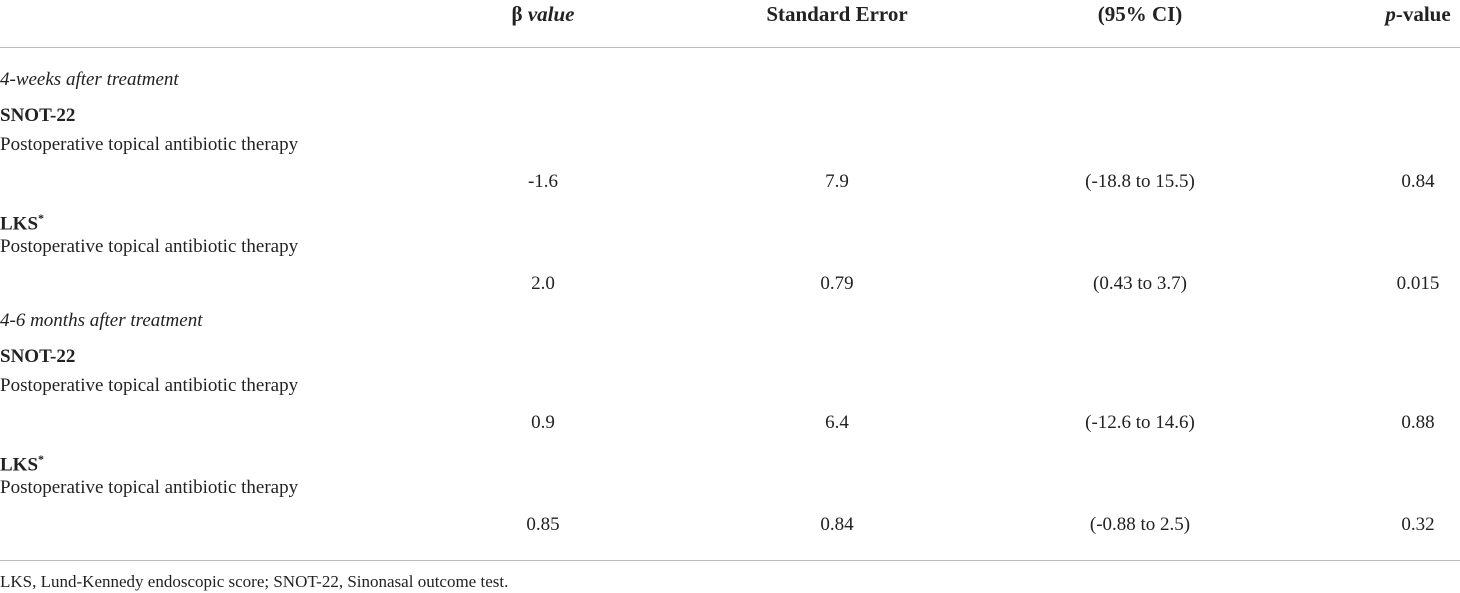 This screenshot has width=1460, height=593. What do you see at coordinates (837, 422) in the screenshot?
I see `cell-se: 6.4` at bounding box center [837, 422].